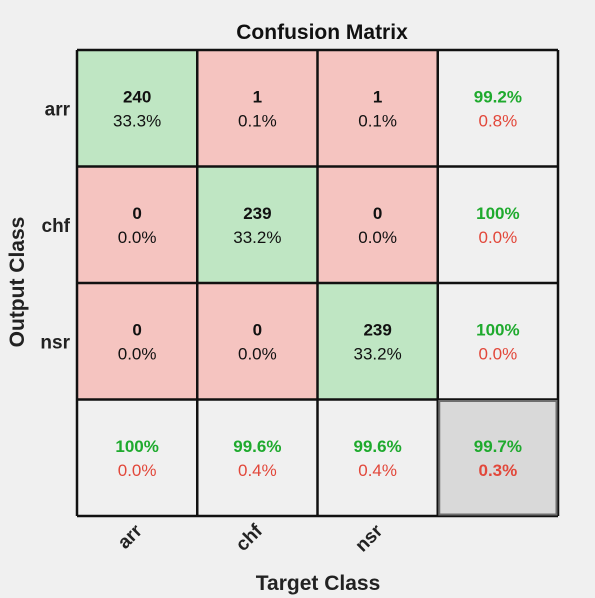  Describe the element at coordinates (498, 446) in the screenshot. I see `overall-correct: 99.7%` at that location.